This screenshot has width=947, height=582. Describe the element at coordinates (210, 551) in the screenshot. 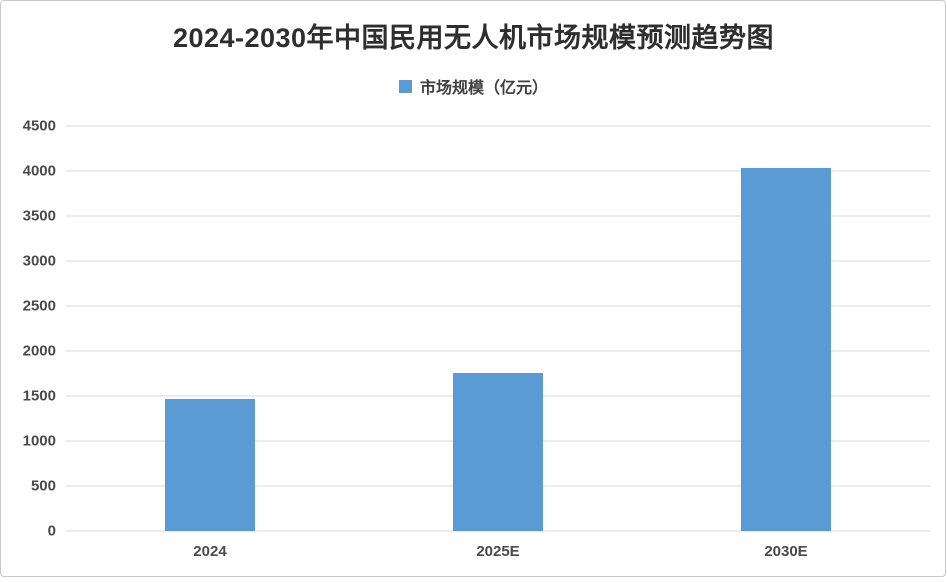

I see `x-tick-label: 2024` at that location.